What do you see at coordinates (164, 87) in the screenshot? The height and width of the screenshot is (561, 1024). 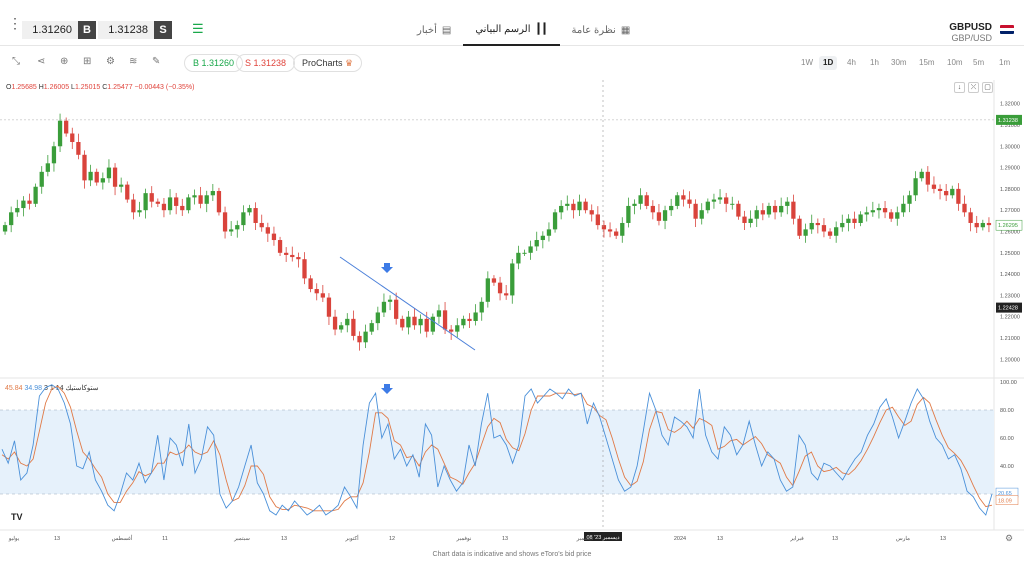 I see `change-value: −0.00443 (−0.35%)` at bounding box center [164, 87].